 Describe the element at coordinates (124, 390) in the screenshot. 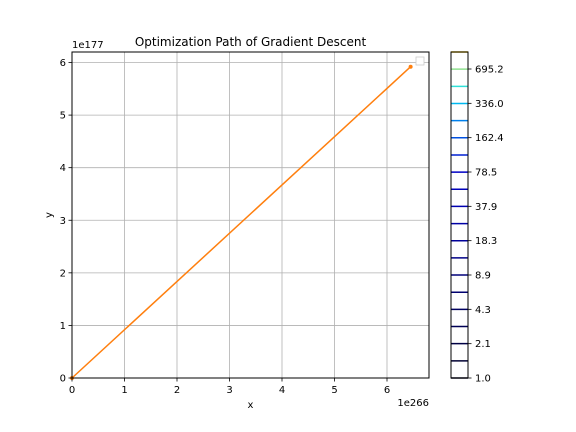

I see `x-tick-label: 1` at that location.